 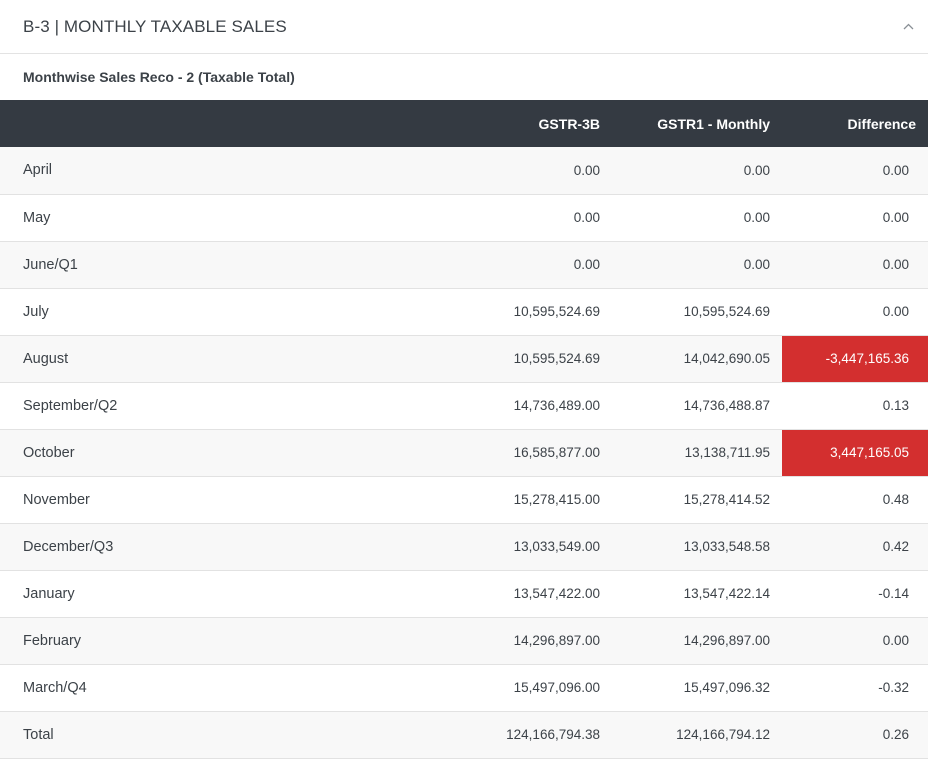 What do you see at coordinates (893, 593) in the screenshot?
I see `difference-value: -0.14` at bounding box center [893, 593].